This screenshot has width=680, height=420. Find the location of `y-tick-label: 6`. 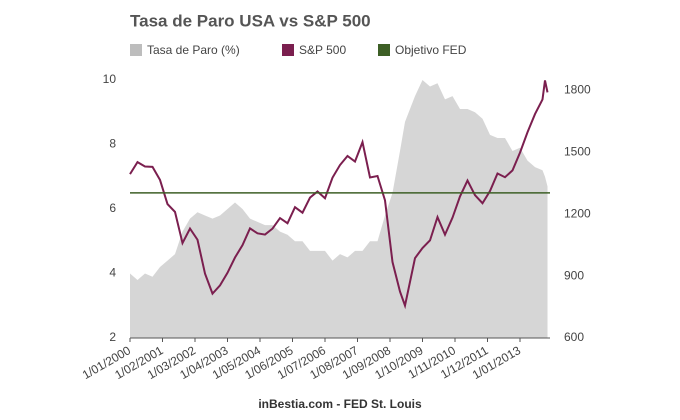

y-tick-label: 6 is located at coordinates (112, 208).